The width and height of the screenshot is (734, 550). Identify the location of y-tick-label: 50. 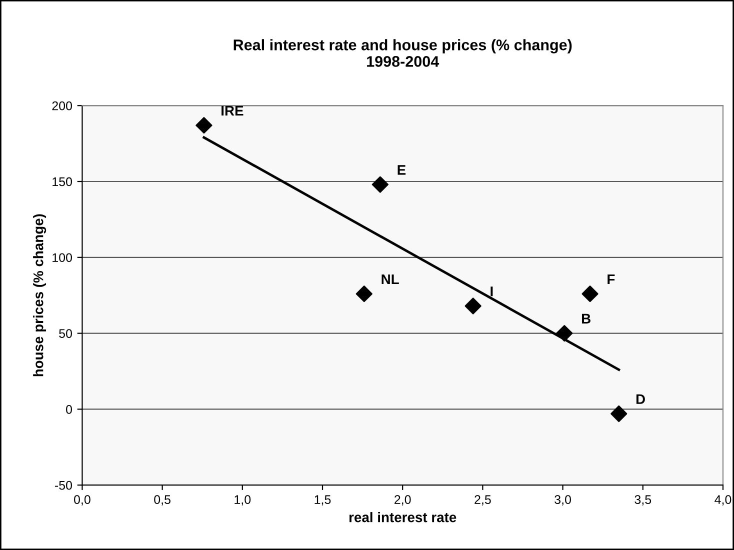
(65, 333).